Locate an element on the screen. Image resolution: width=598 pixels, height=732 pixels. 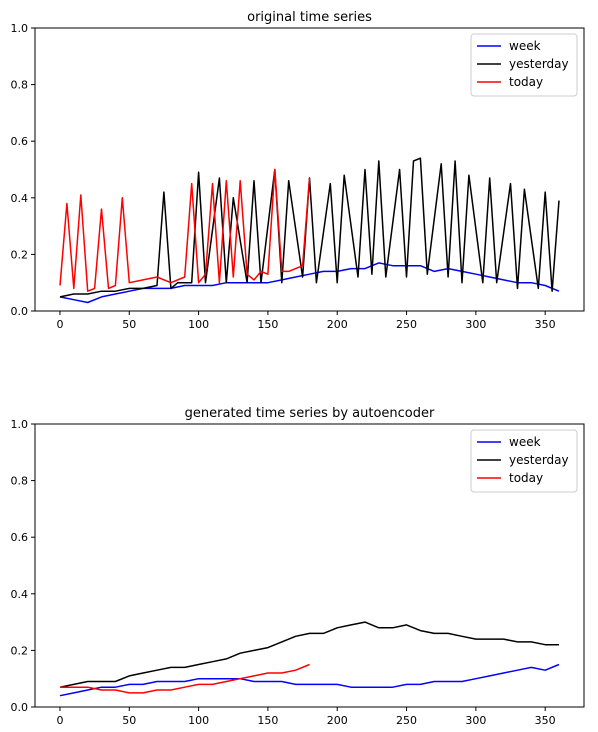
series-line-yesterday is located at coordinates (309, 654).